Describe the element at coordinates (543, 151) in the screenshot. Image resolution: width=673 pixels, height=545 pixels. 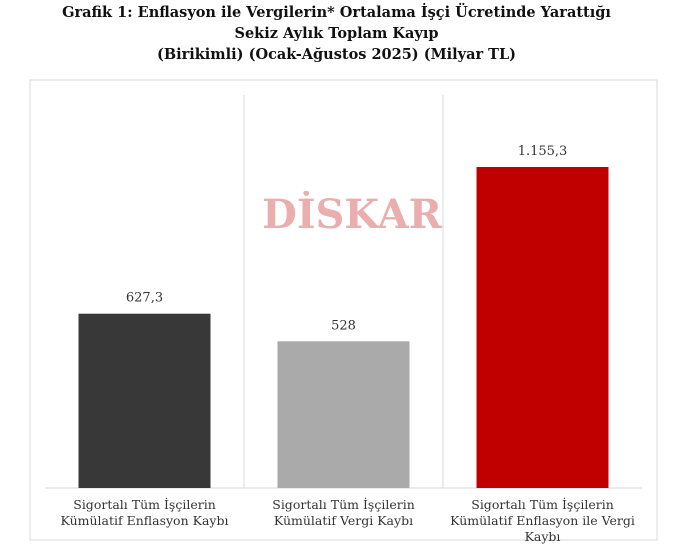
I see `data-label: 1.155,3` at that location.